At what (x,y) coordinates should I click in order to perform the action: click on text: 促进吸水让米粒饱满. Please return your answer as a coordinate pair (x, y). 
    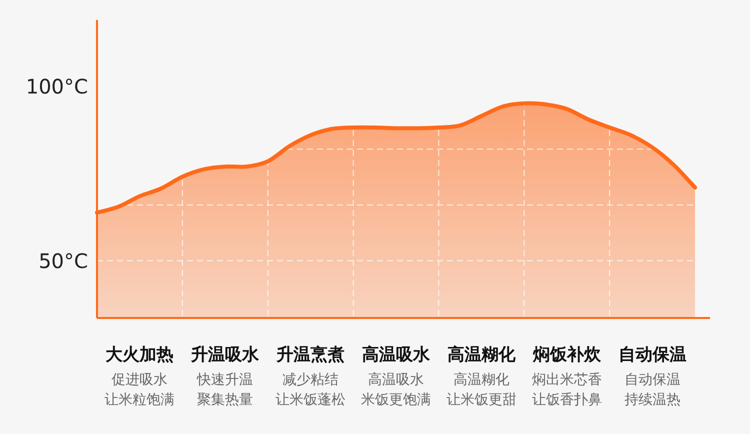
    Looking at the image, I should click on (139, 390).